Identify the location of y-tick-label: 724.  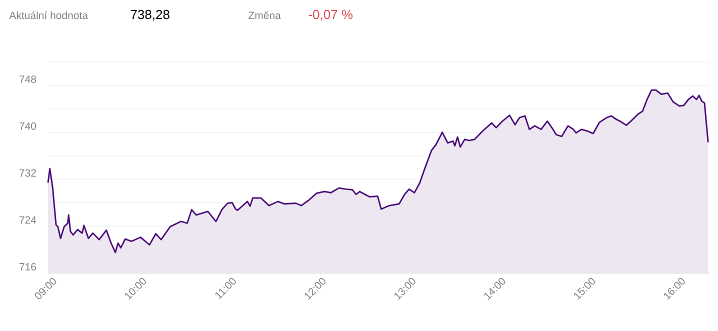
(27, 220).